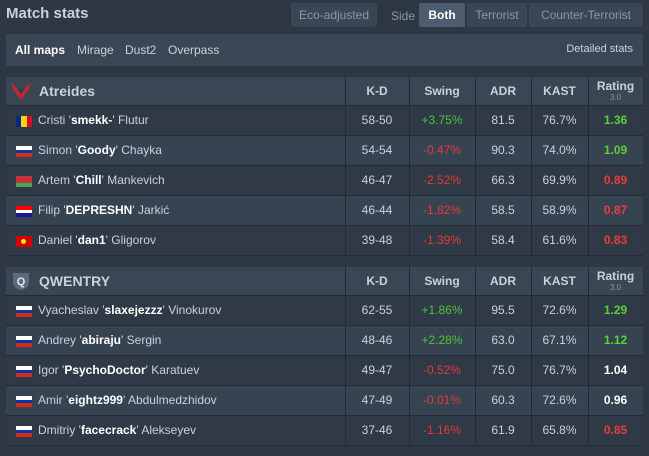  Describe the element at coordinates (377, 150) in the screenshot. I see `stat-kd: 54-54` at that location.